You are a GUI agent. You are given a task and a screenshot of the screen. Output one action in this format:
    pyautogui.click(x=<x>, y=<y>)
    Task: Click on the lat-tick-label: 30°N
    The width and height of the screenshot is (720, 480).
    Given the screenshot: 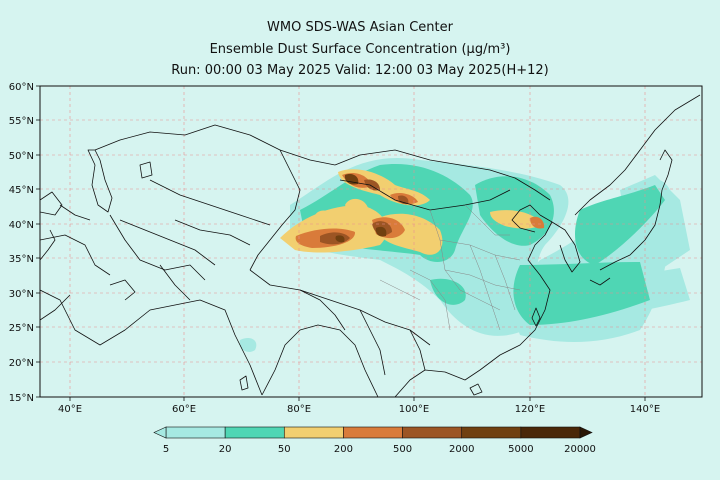 What is the action you would take?
    pyautogui.click(x=21, y=294)
    